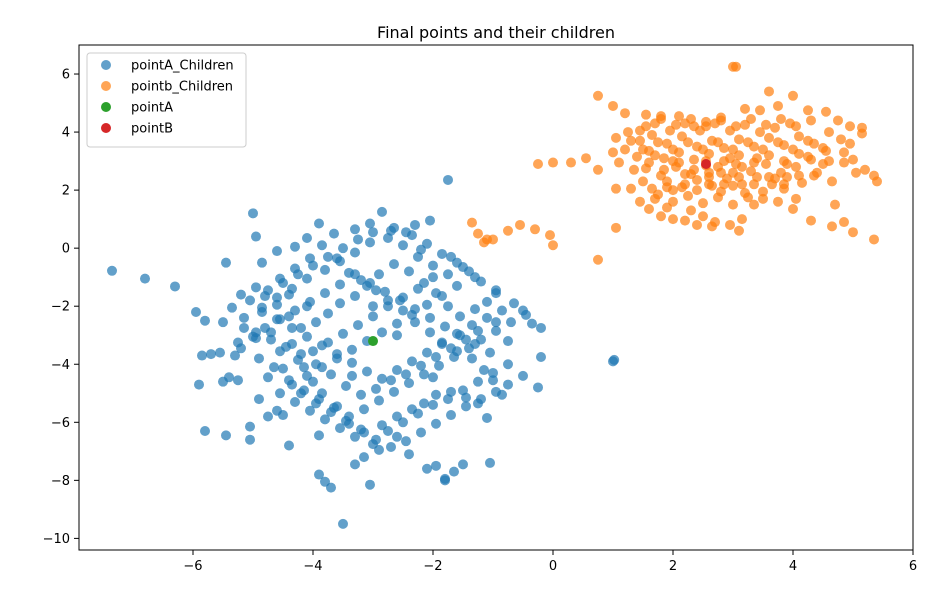 This screenshot has height=596, width=940. Describe the element at coordinates (167, 66) in the screenshot. I see `legend-entry: pointA_Children` at that location.